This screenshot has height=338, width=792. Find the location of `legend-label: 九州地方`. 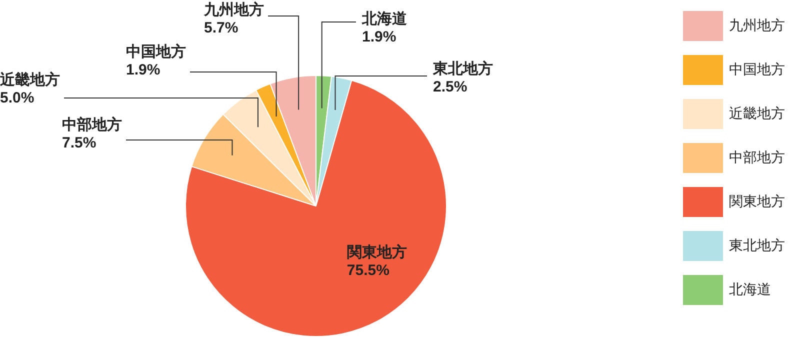

legend-label: 九州地方 is located at coordinates (757, 26).